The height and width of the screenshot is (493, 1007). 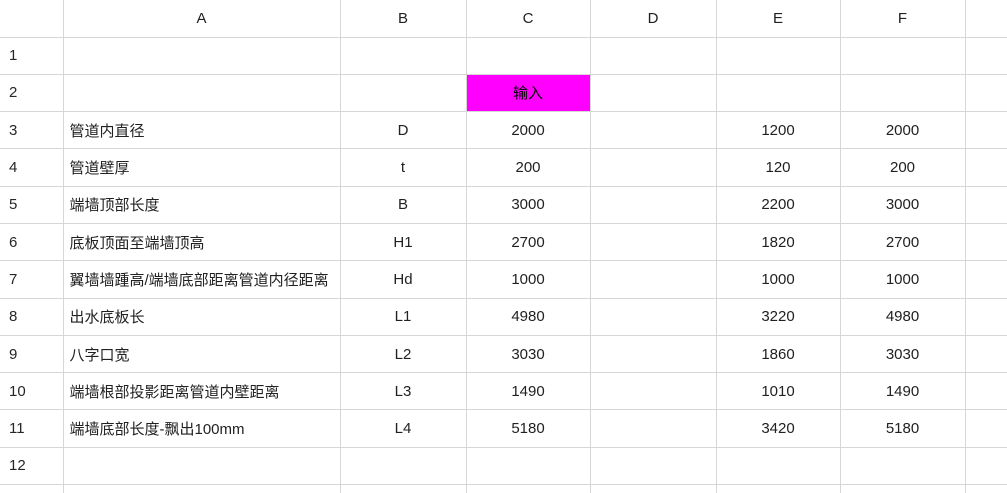 What do you see at coordinates (528, 242) in the screenshot?
I see `cell-c6: 2700` at bounding box center [528, 242].